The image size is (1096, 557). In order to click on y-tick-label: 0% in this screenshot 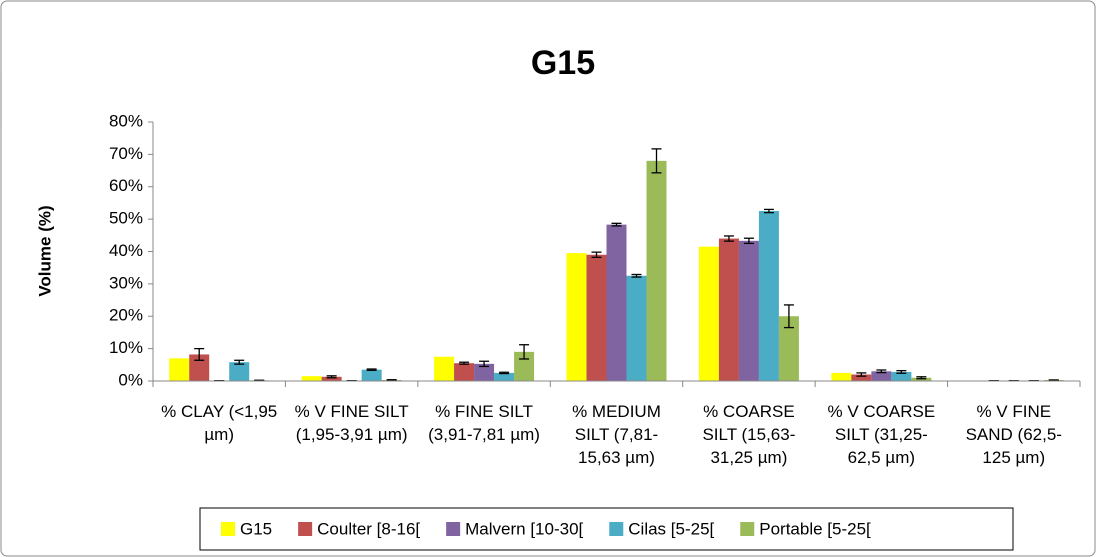, I will do `click(130, 379)`.